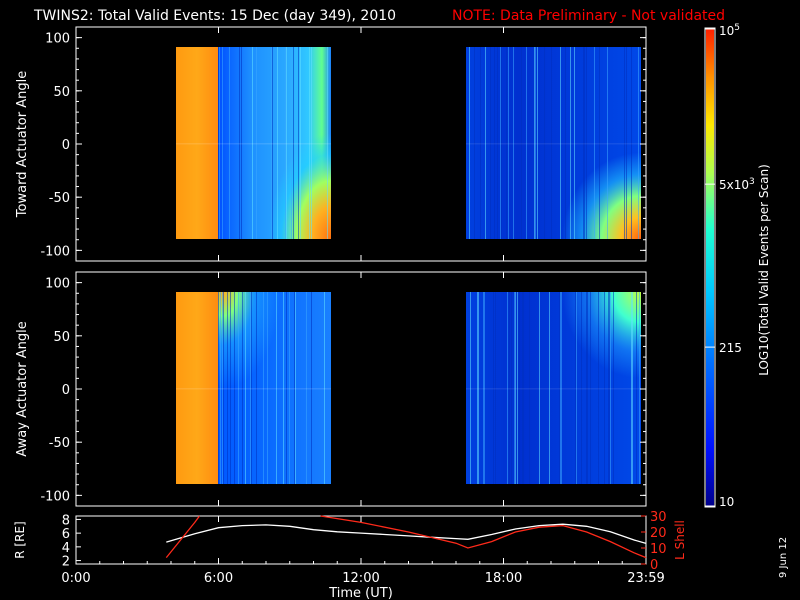  What do you see at coordinates (66, 520) in the screenshot?
I see `radius-tick-label: 8` at bounding box center [66, 520].